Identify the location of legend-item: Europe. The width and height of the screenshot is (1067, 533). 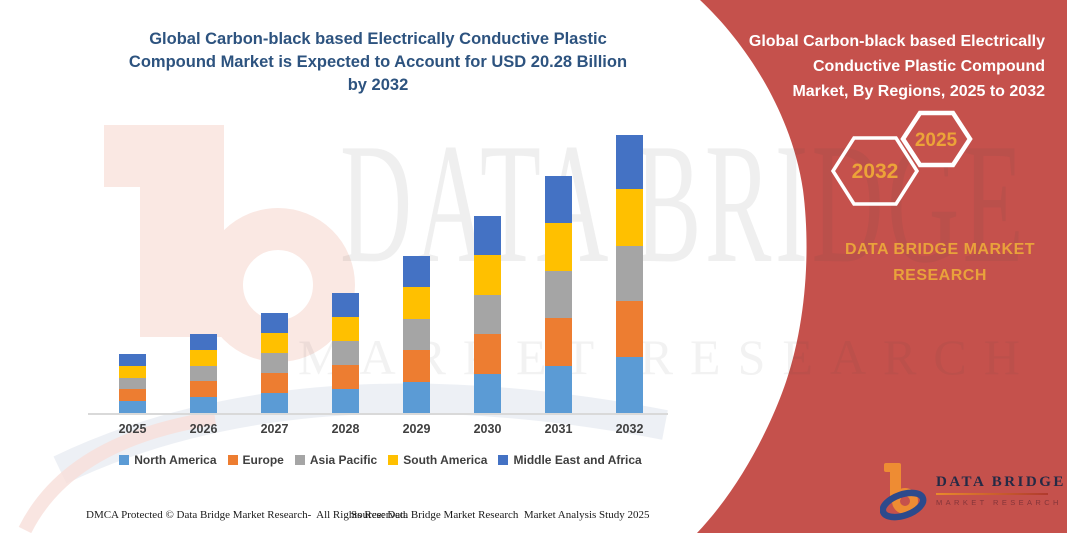
(255, 460).